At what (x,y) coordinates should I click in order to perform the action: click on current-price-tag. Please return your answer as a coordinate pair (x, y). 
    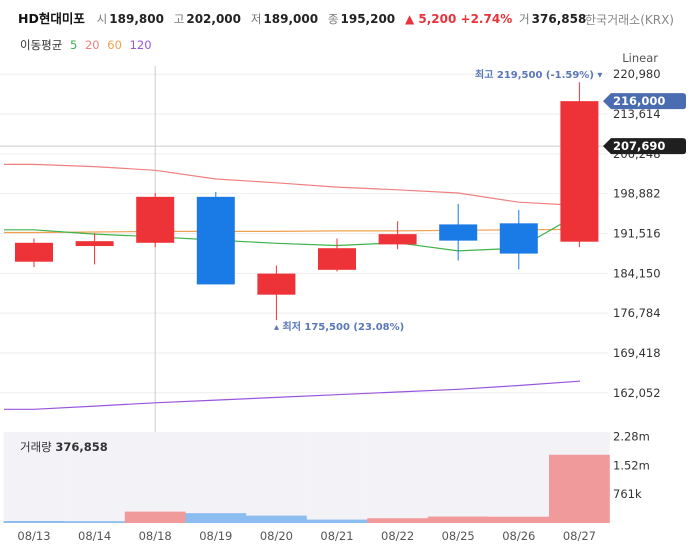
    Looking at the image, I should click on (644, 101).